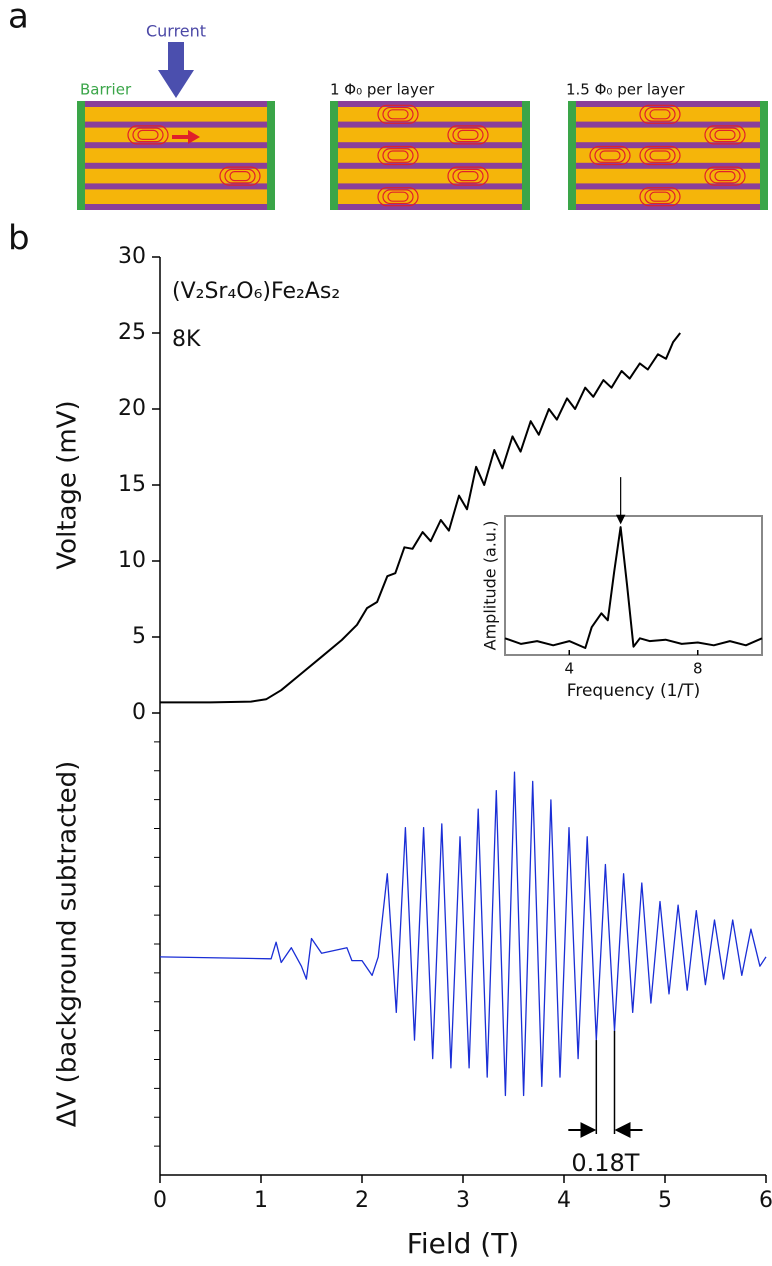 Image resolution: width=772 pixels, height=1266 pixels. What do you see at coordinates (132, 484) in the screenshot?
I see `y-tick-label: 15` at bounding box center [132, 484].